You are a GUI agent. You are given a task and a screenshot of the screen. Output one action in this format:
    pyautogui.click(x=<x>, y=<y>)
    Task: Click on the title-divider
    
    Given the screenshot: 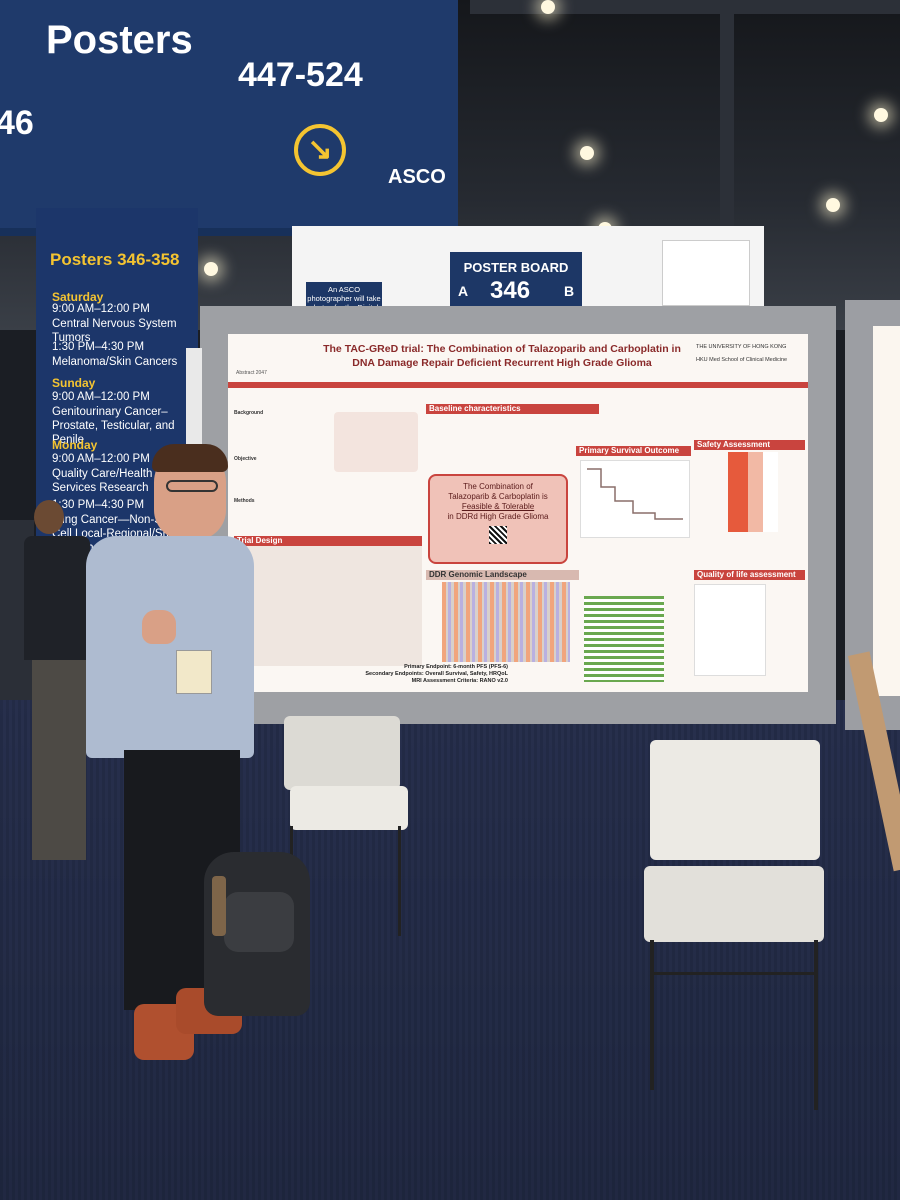 What is the action you would take?
    pyautogui.click(x=518, y=385)
    